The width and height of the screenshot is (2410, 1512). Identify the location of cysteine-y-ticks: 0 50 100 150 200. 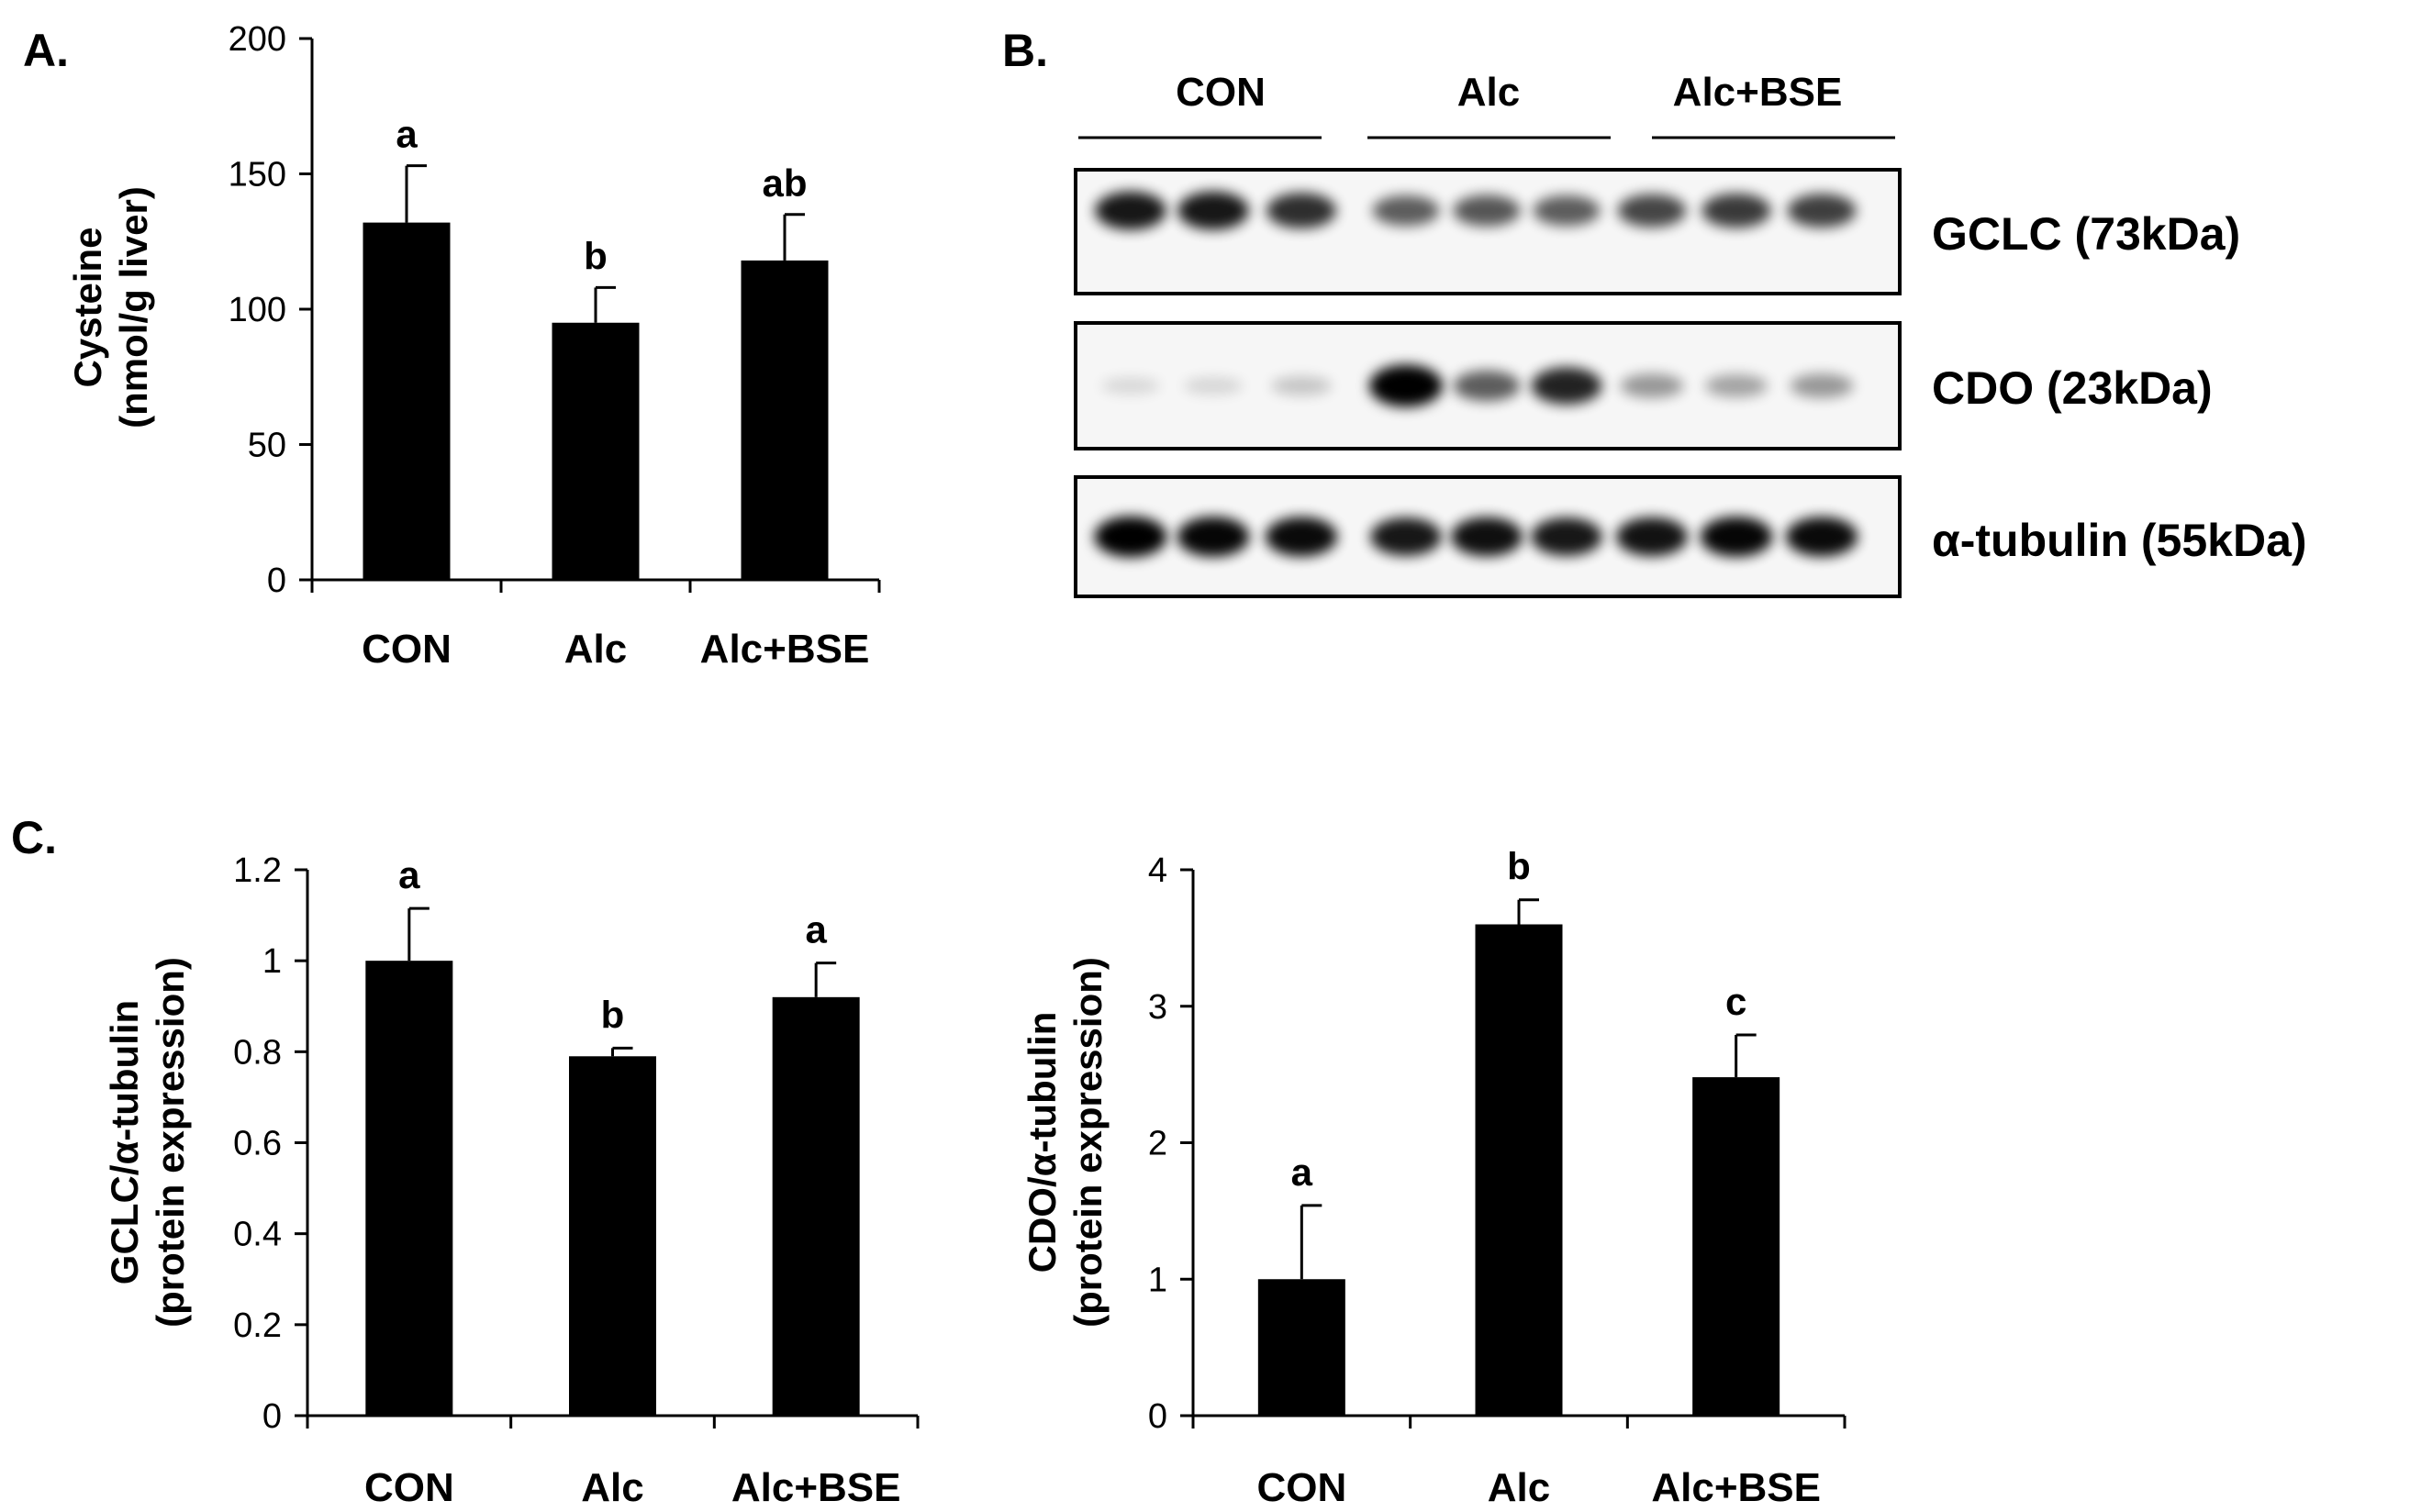
(270, 310).